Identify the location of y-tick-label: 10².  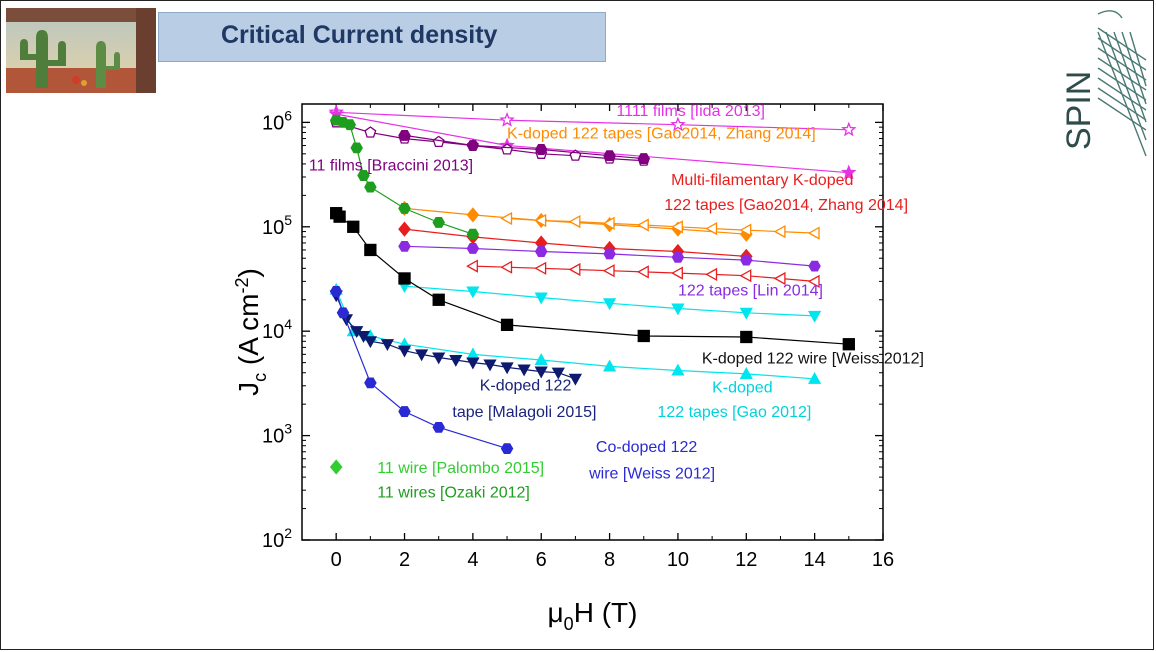
(277, 538).